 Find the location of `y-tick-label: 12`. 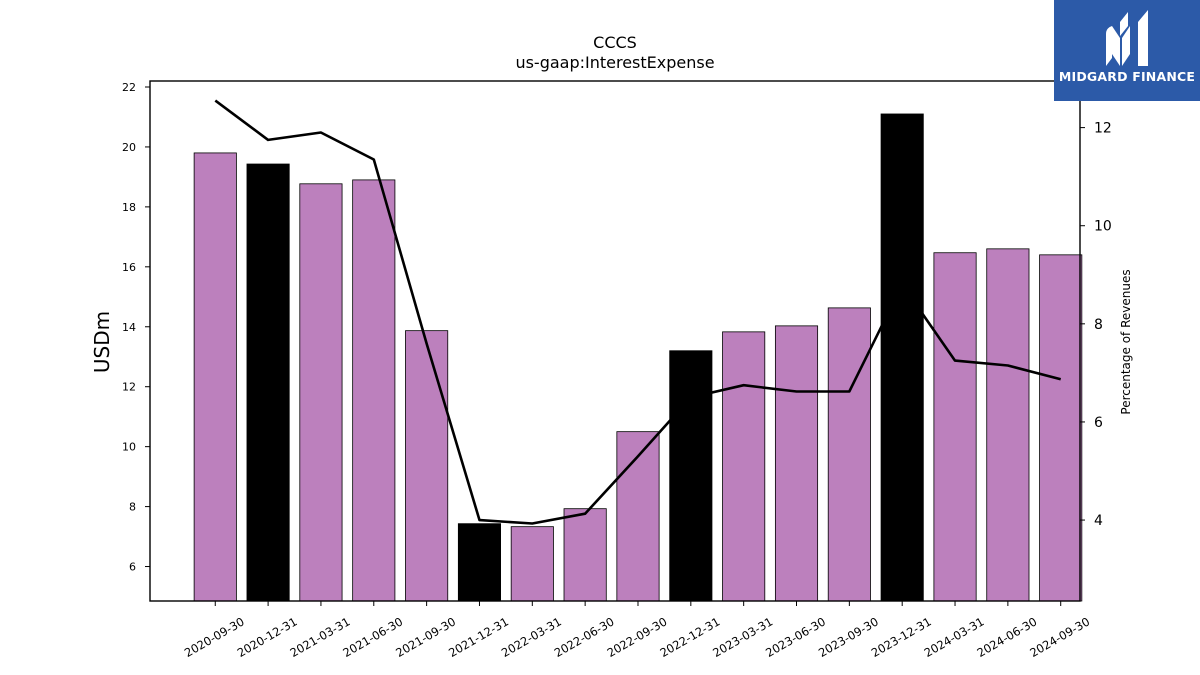

y-tick-label: 12 is located at coordinates (129, 387).